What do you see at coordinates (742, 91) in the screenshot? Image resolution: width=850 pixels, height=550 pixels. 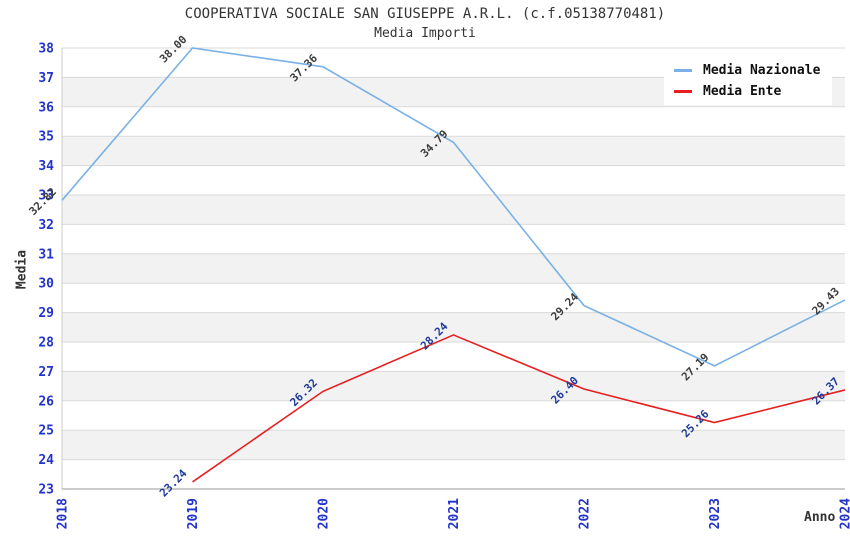 I see `legend-label: Media Ente` at bounding box center [742, 91].